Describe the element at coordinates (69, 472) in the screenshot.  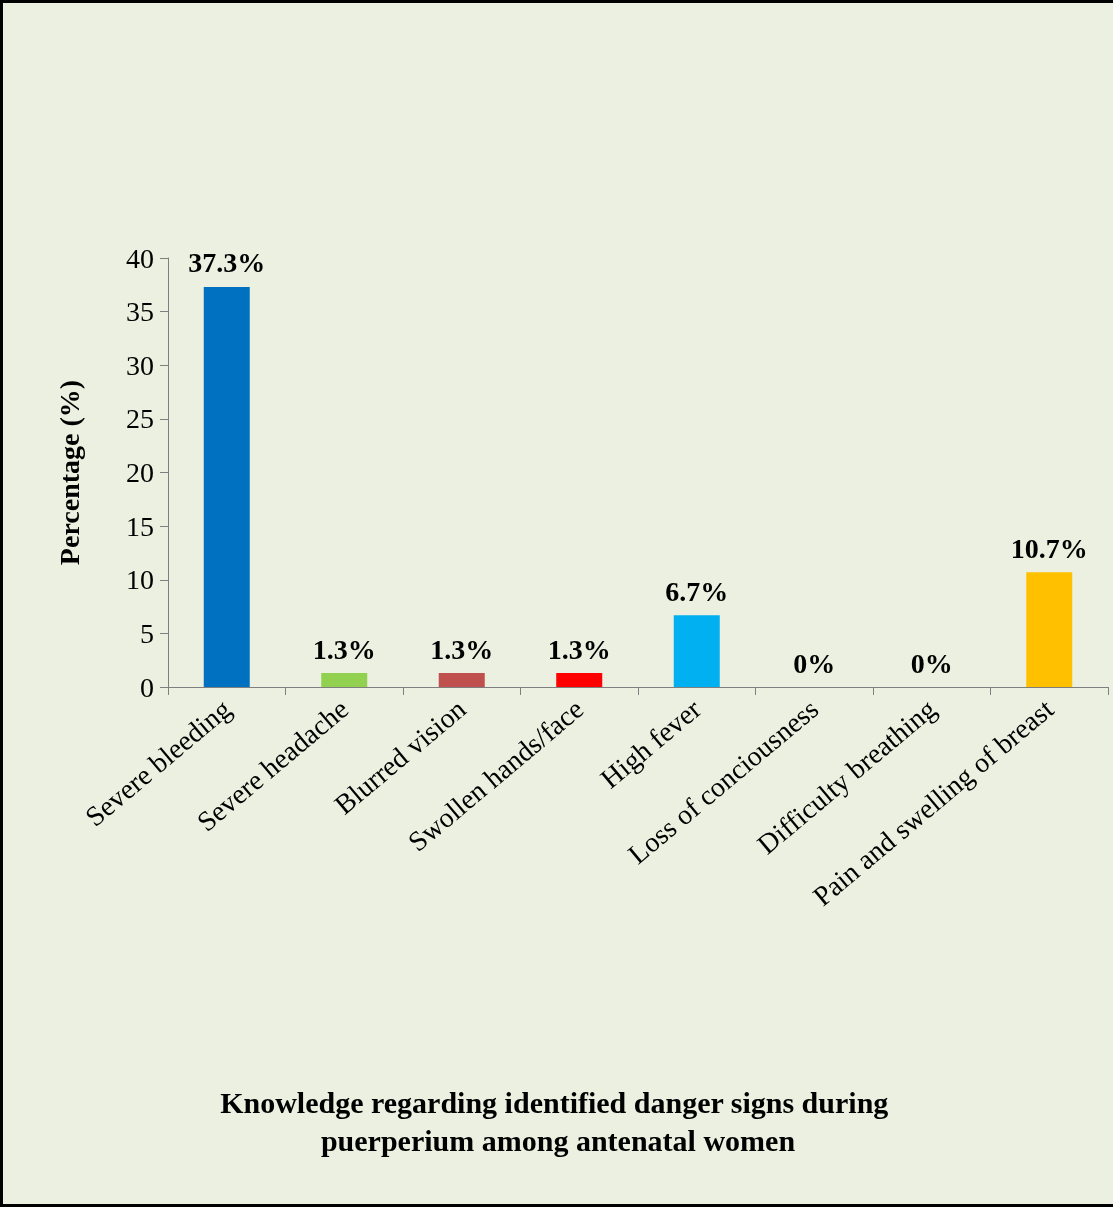
I see `y-axis-title: Percentage (%)` at that location.